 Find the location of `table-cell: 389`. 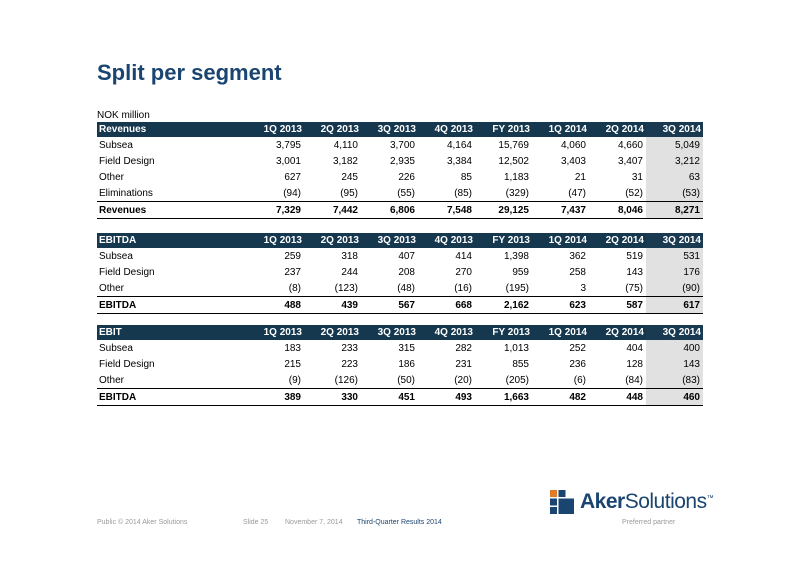

table-cell: 389 is located at coordinates (275, 397).